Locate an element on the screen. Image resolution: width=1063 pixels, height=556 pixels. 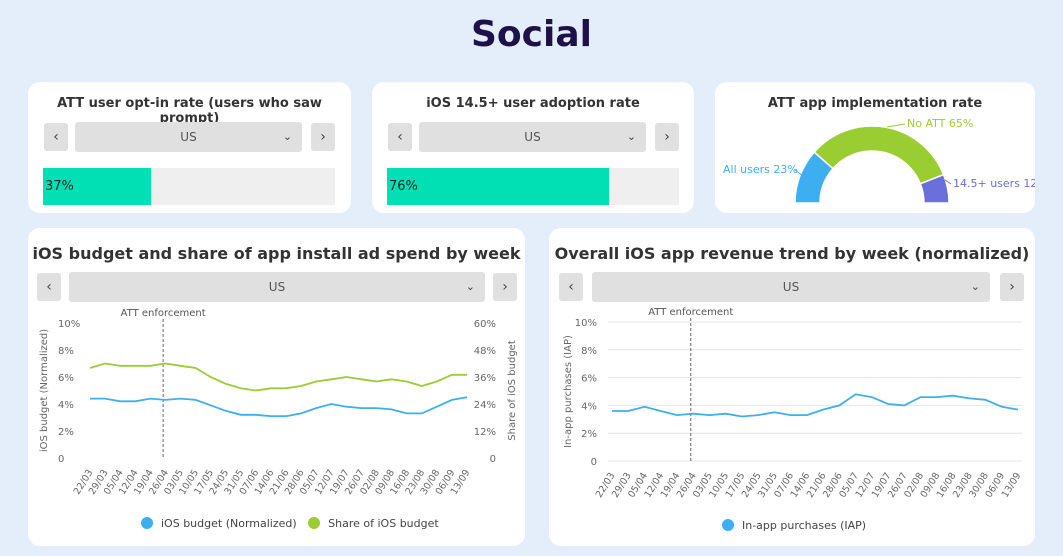
legend-label: In-app purchases (IAP) is located at coordinates (804, 525).